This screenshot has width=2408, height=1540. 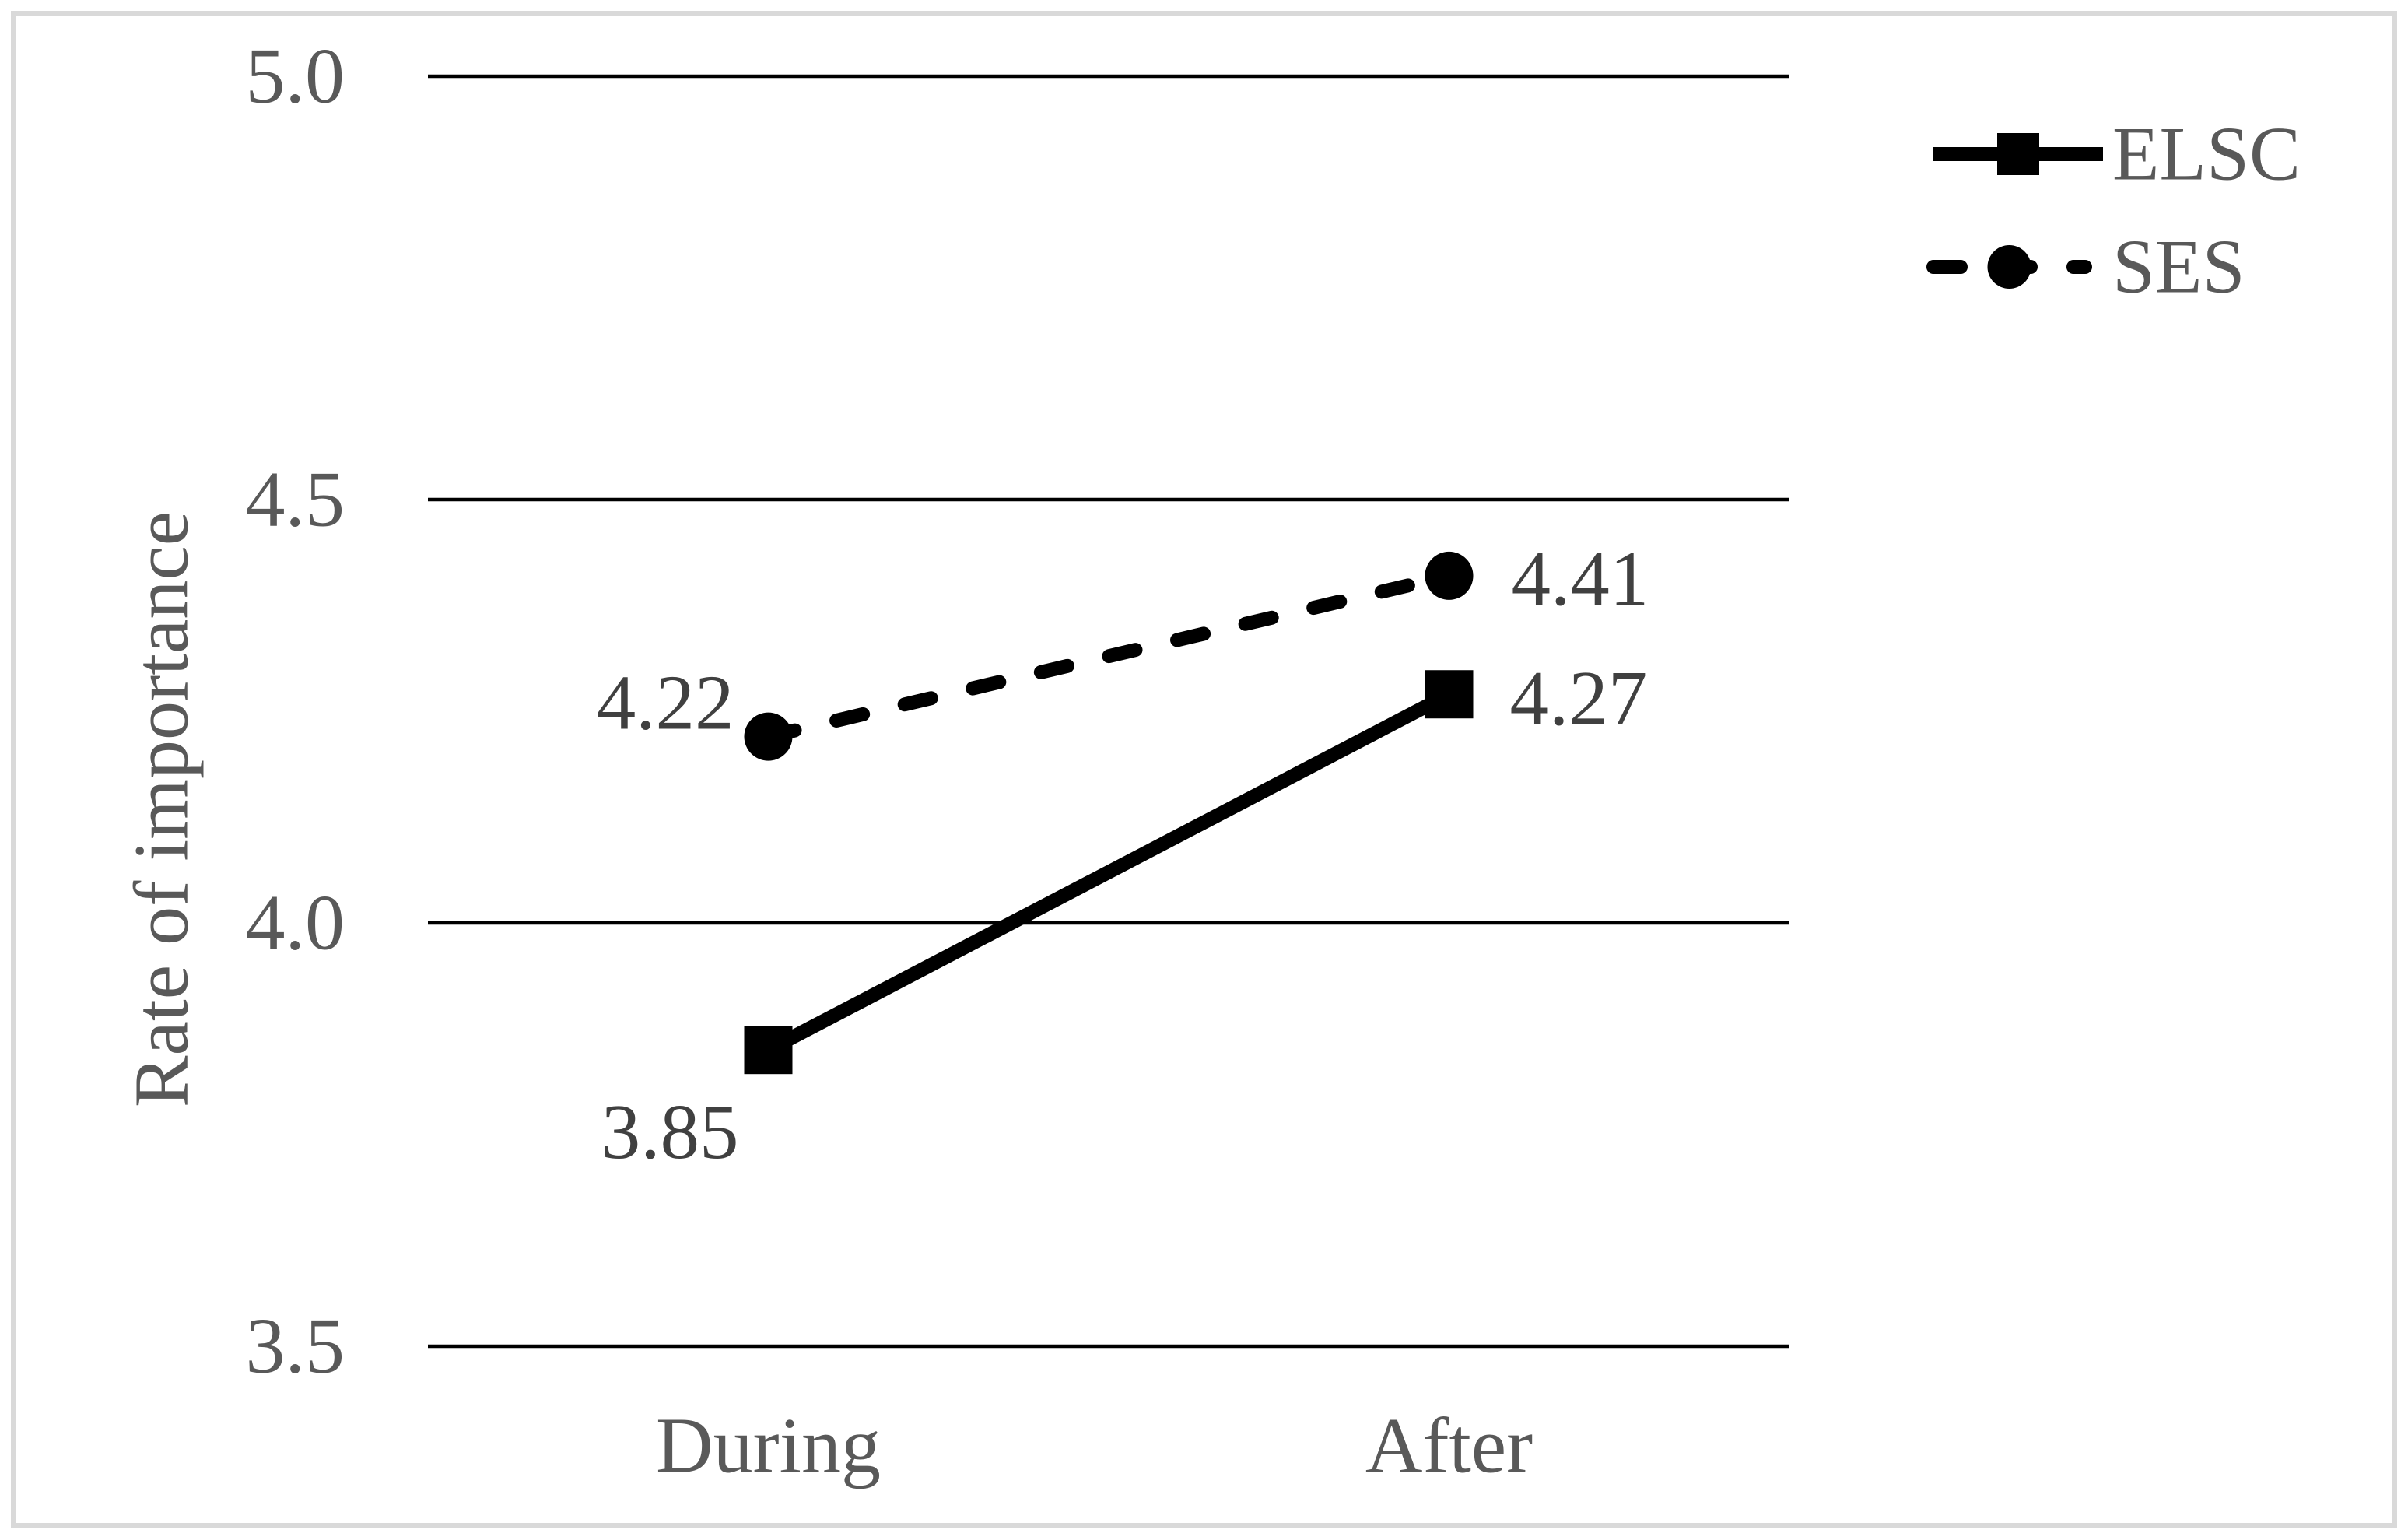 I want to click on y-tick-label: 5.0, so click(x=295, y=77).